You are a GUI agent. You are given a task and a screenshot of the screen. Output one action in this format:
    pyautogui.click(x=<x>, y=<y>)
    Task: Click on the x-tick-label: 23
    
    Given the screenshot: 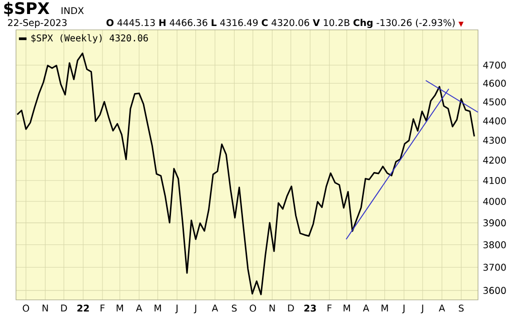 What is the action you would take?
    pyautogui.click(x=310, y=308)
    